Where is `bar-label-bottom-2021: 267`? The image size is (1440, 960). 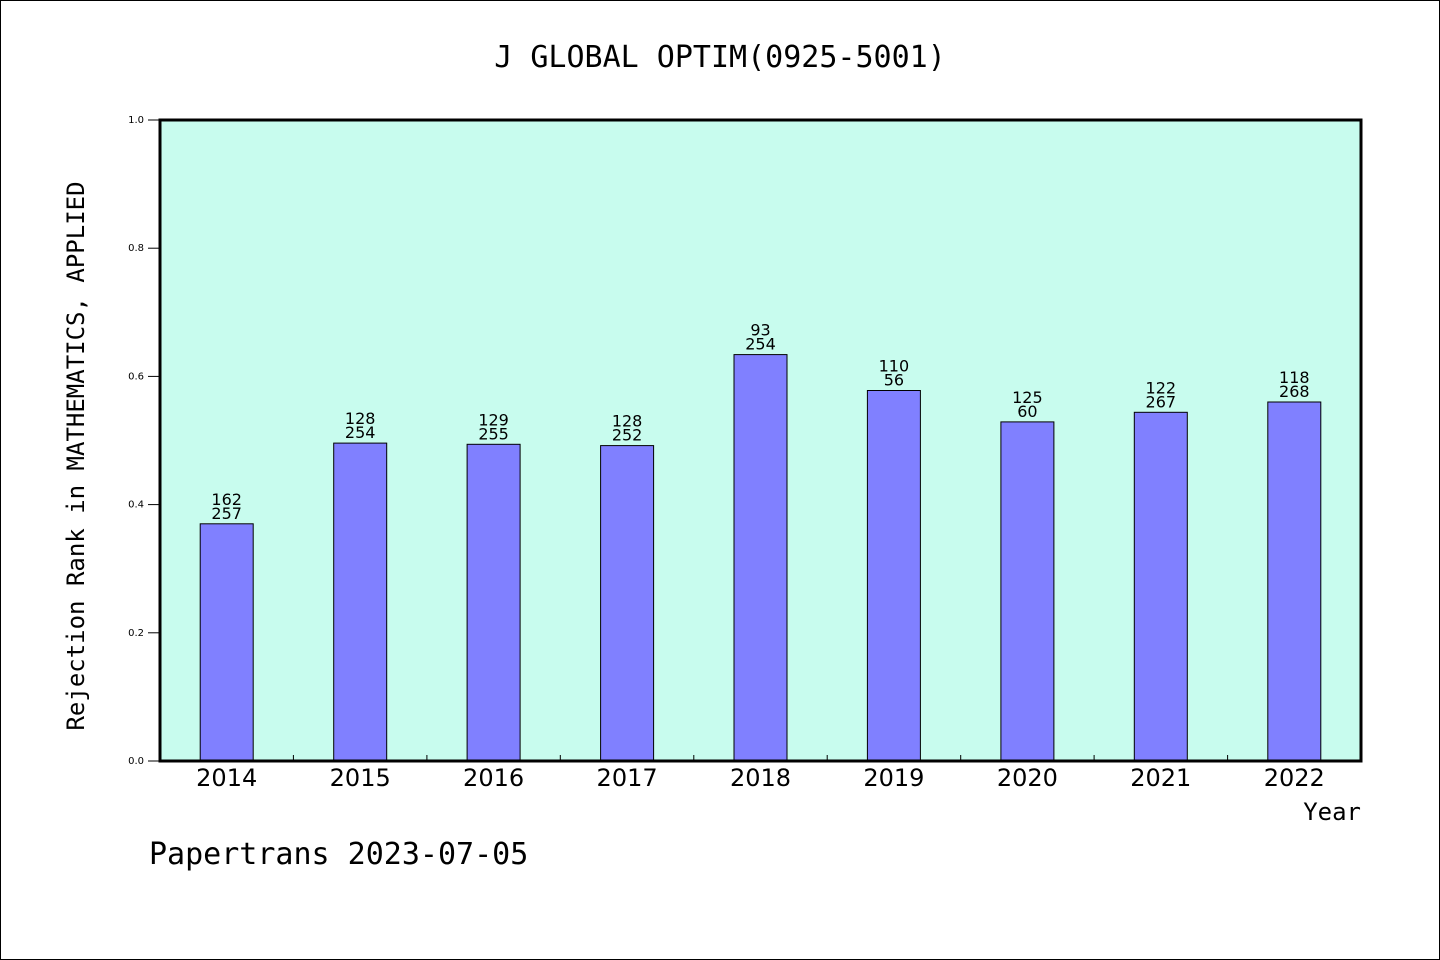 bar-label-bottom-2021: 267 is located at coordinates (1161, 401).